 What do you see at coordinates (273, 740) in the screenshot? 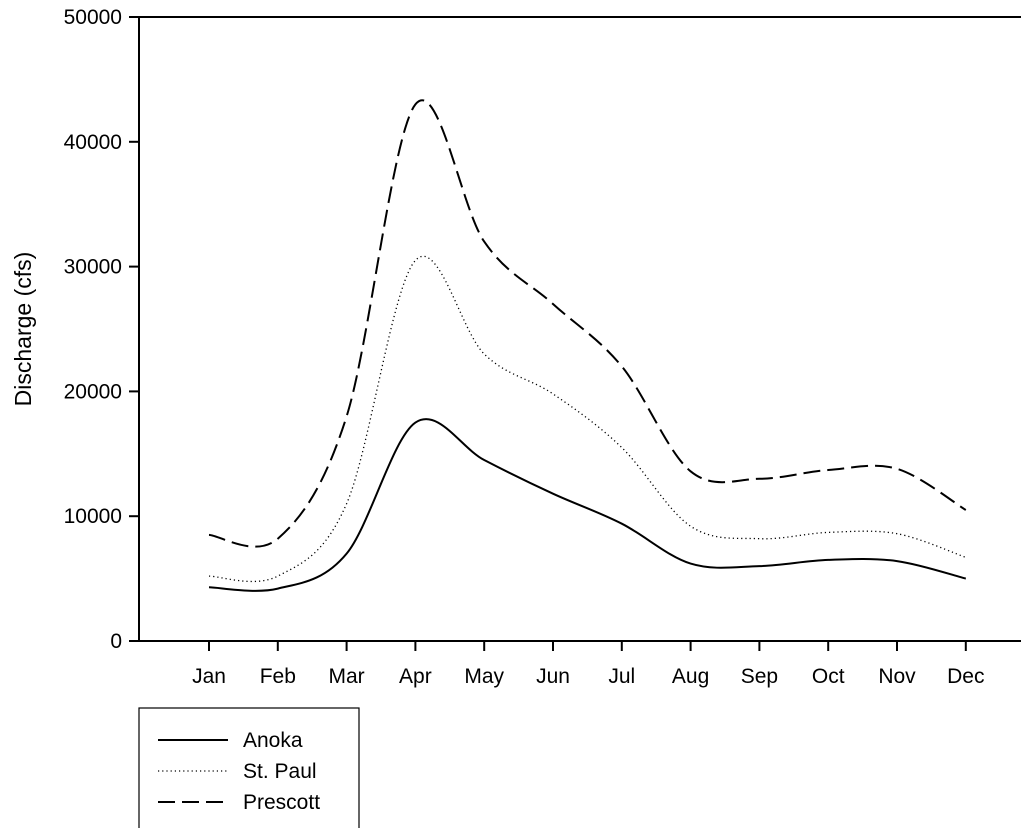
I see `legend-label: Anoka` at bounding box center [273, 740].